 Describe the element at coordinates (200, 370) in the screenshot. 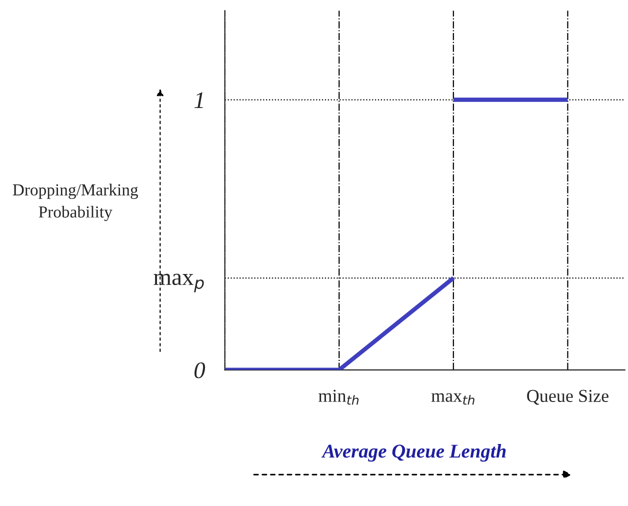

I see `y-tick-label: 0` at that location.